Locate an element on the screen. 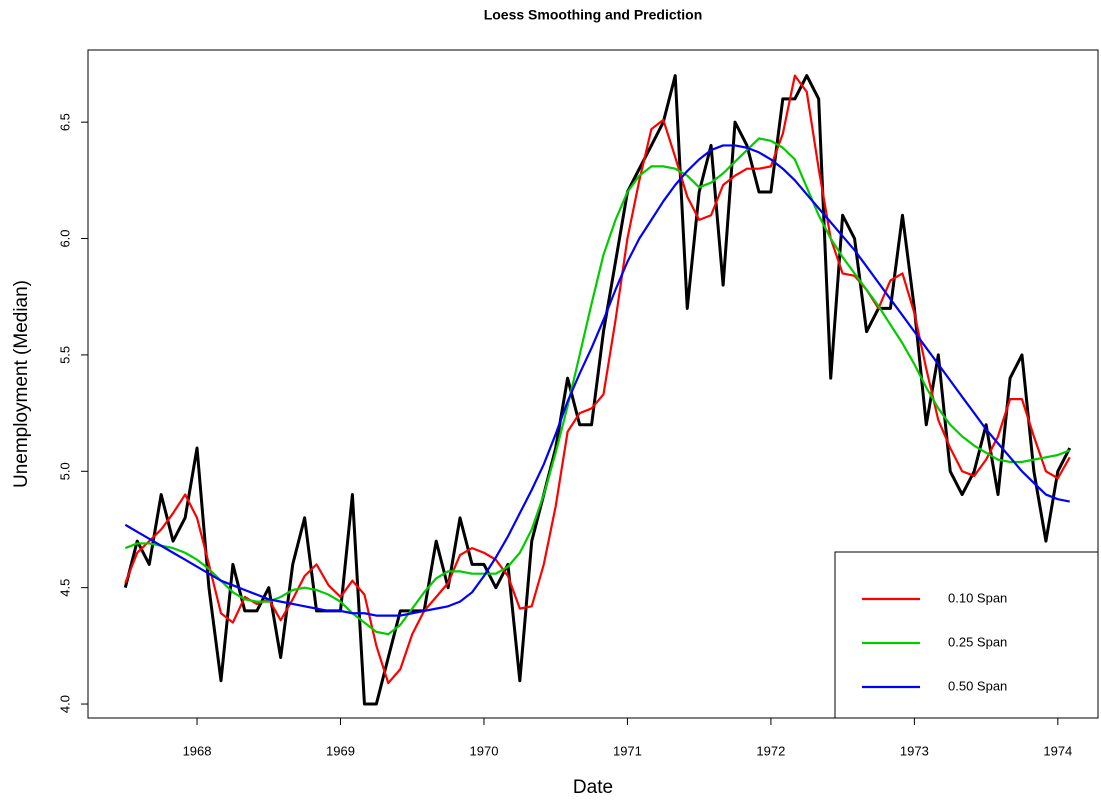 Image resolution: width=1101 pixels, height=801 pixels. x-tick-label: 1968 is located at coordinates (197, 750).